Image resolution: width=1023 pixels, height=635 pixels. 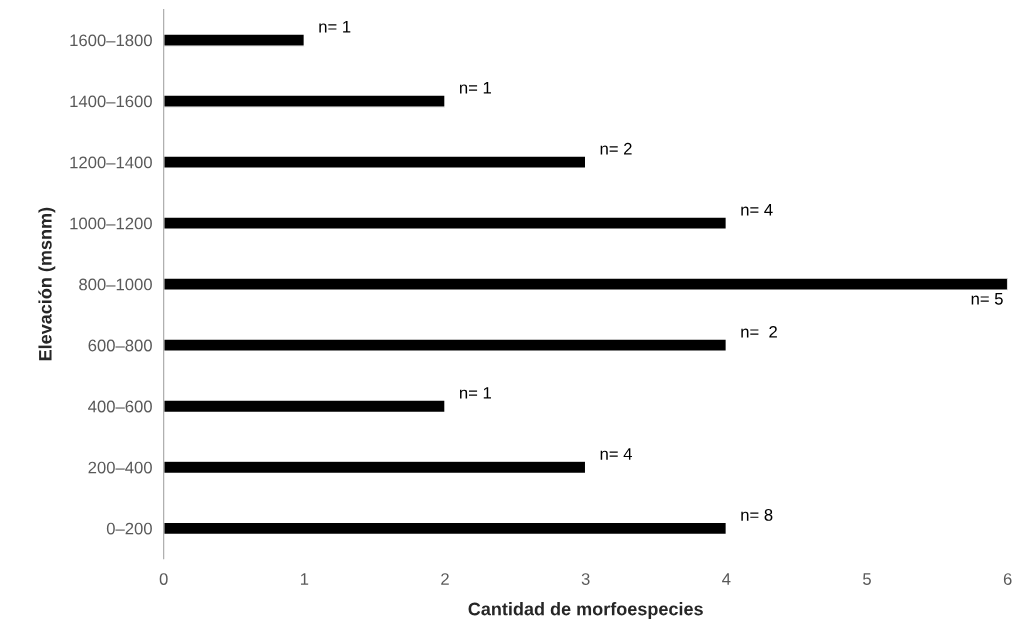 What do you see at coordinates (120, 345) in the screenshot?
I see `y-tick-label: 600–800` at bounding box center [120, 345].